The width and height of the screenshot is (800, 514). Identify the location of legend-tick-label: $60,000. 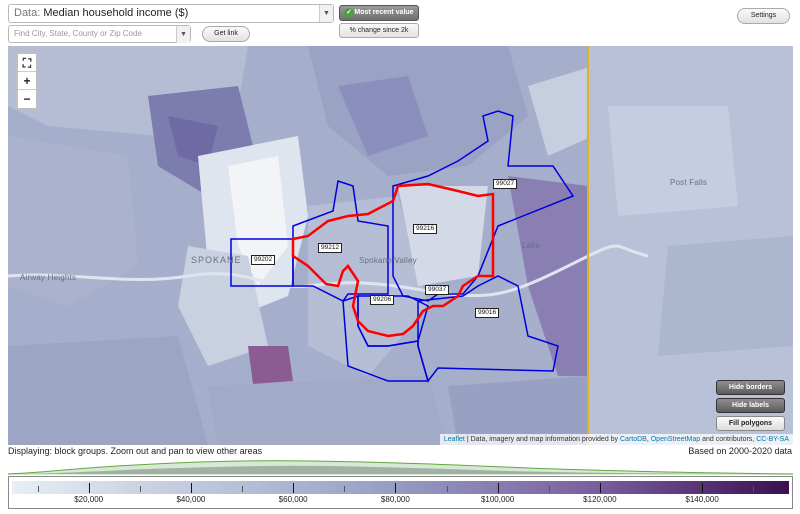
(293, 499).